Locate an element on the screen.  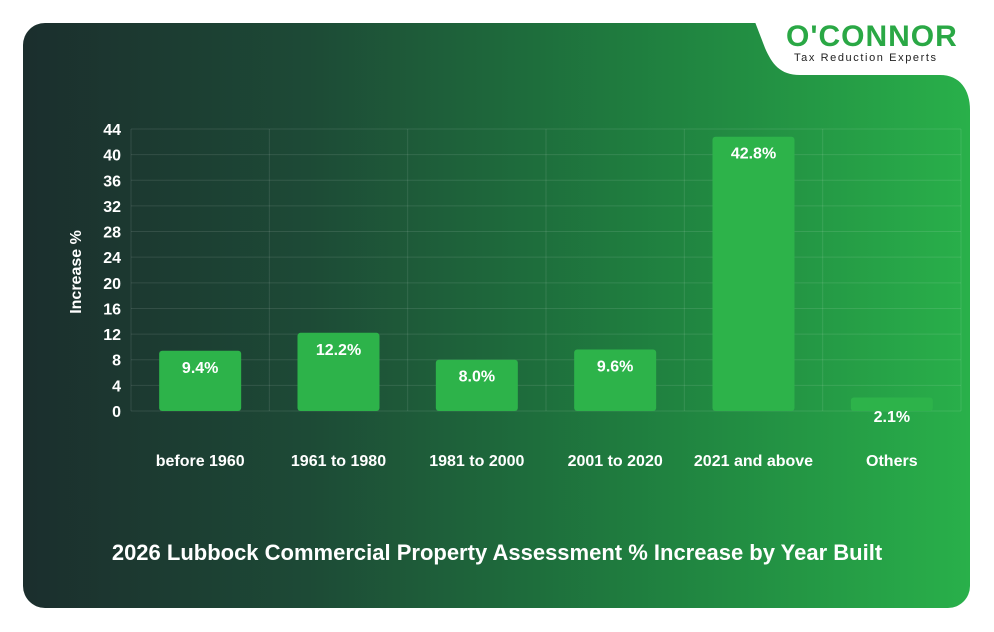
brand-logo: O'CONNOR Tax Reduction Experts is located at coordinates (879, 44).